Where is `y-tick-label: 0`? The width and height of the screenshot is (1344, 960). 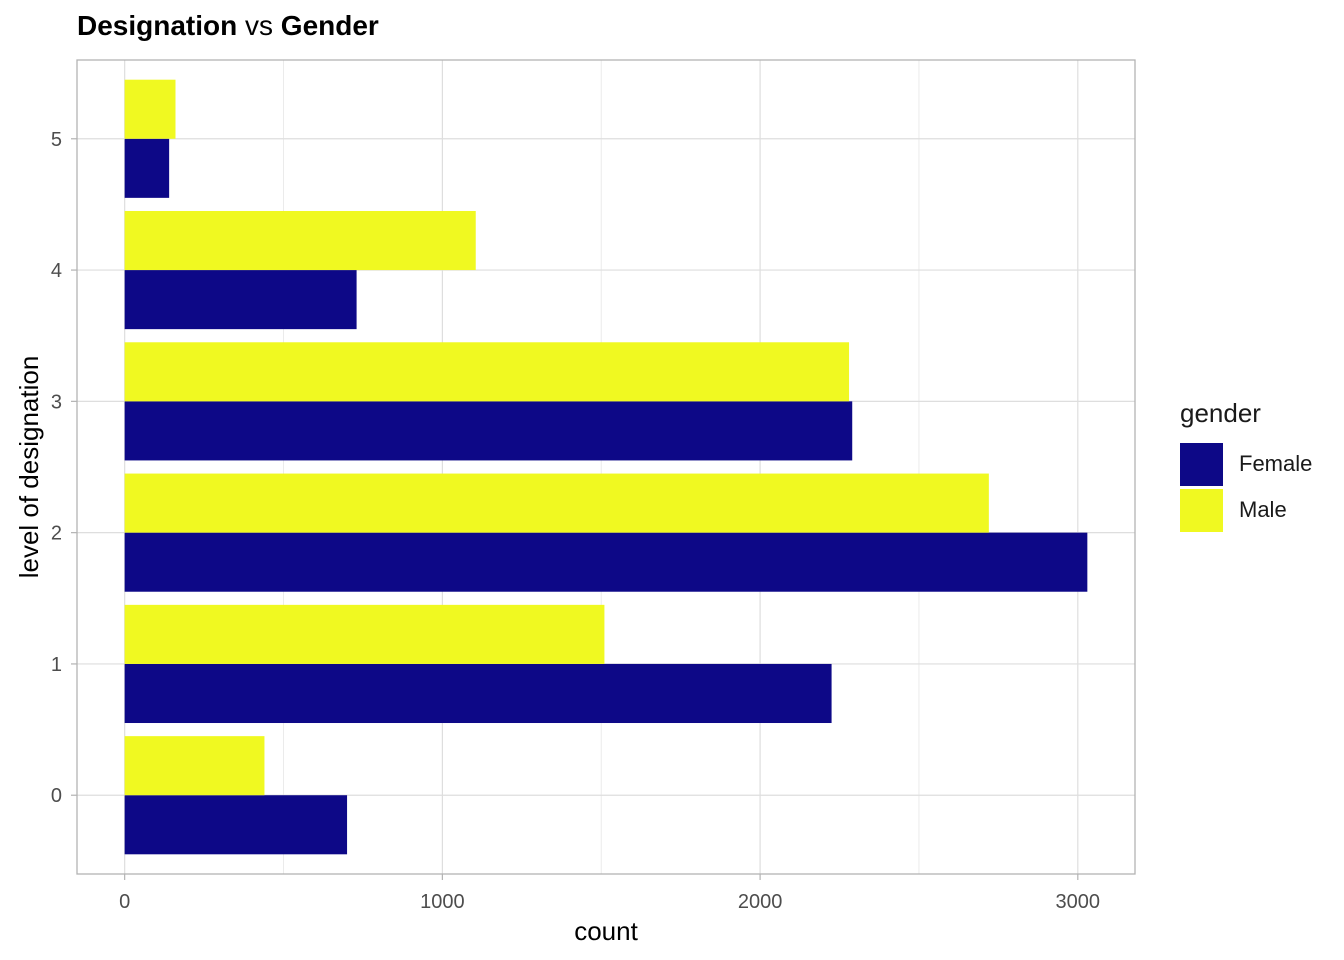
y-tick-label: 0 is located at coordinates (56, 796).